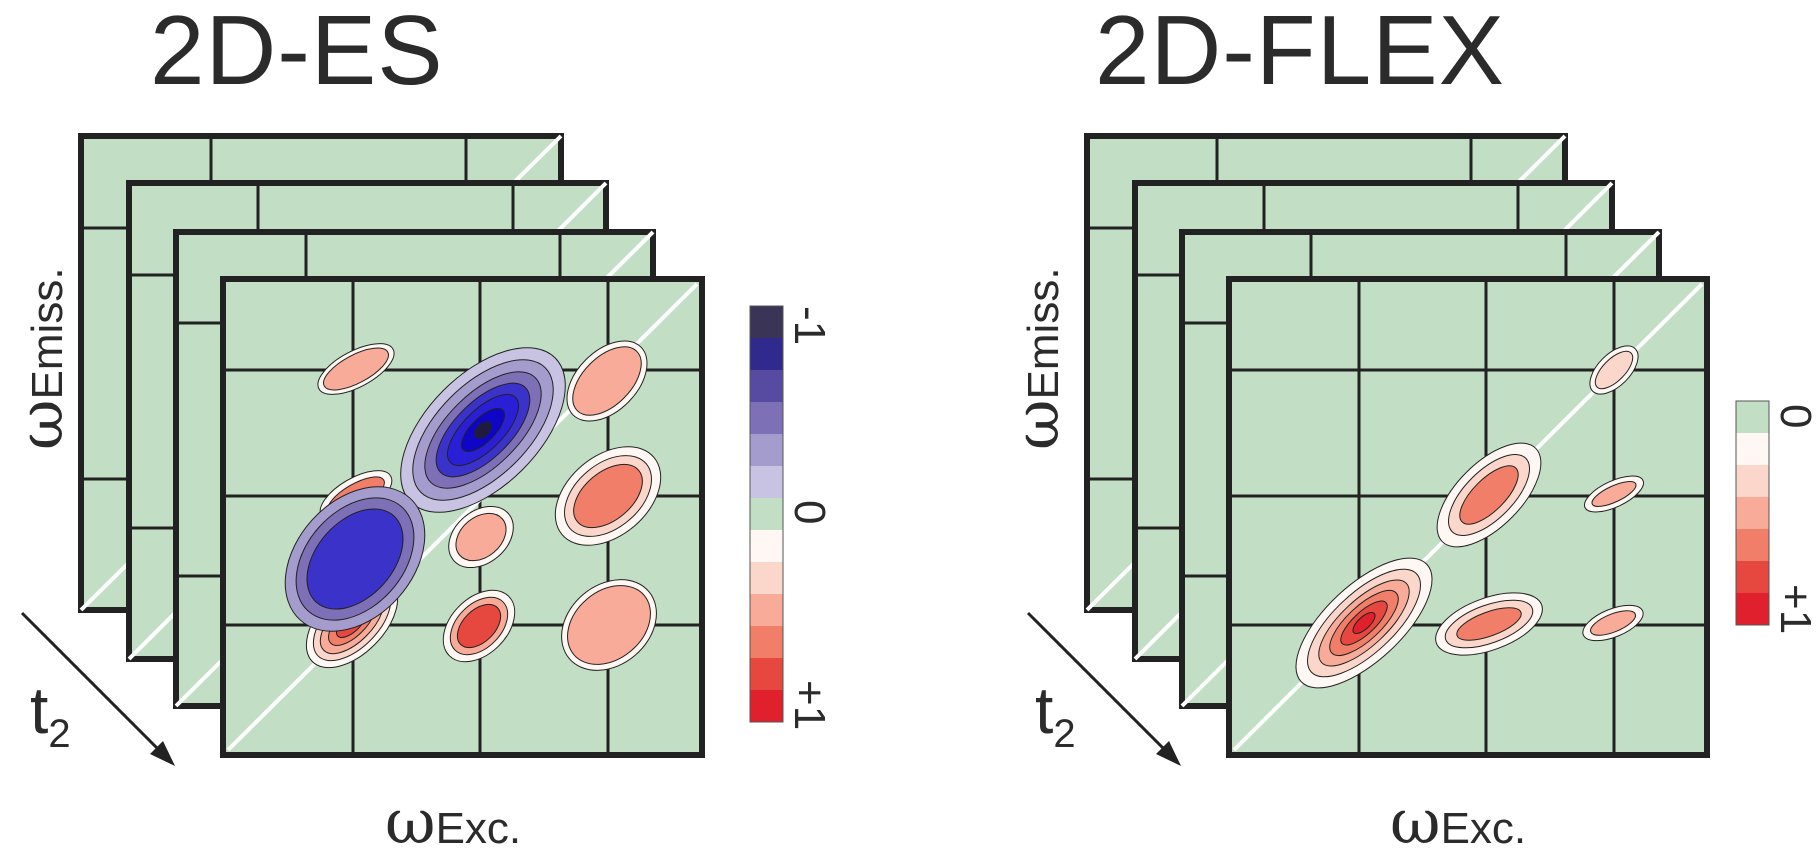 This screenshot has width=1819, height=862. What do you see at coordinates (355, 559) in the screenshot?
I see `es-peak-negative-lower` at bounding box center [355, 559].